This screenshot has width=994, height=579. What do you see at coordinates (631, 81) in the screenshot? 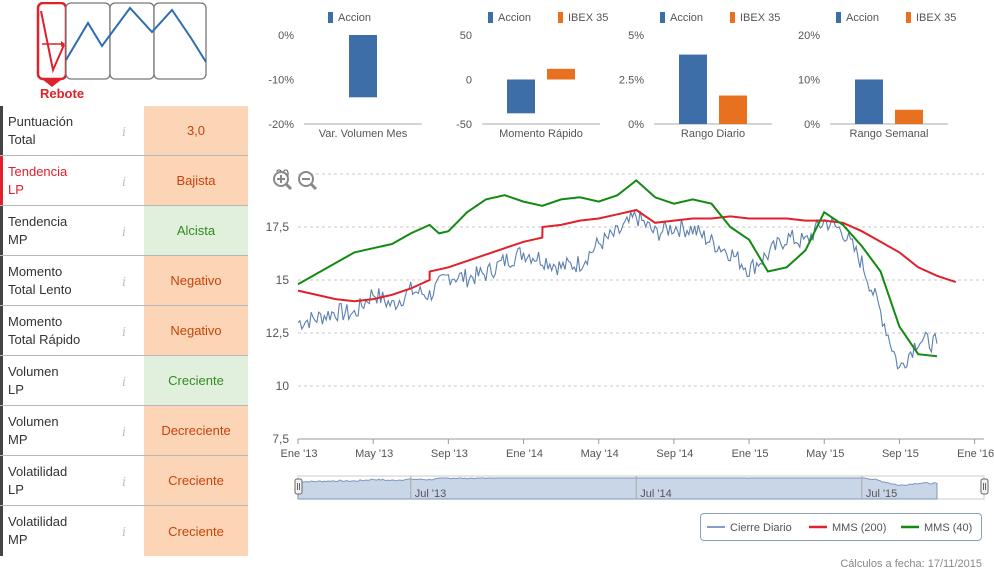
I see `y-tick-label: 2.5%` at bounding box center [631, 81].